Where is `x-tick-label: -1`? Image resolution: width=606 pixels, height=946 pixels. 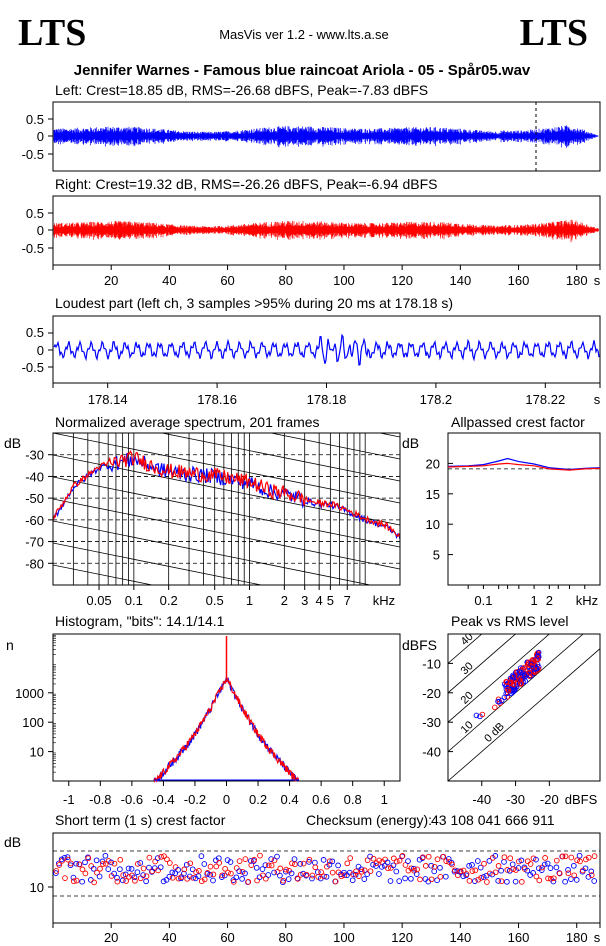 x-tick-label: -1 is located at coordinates (69, 799).